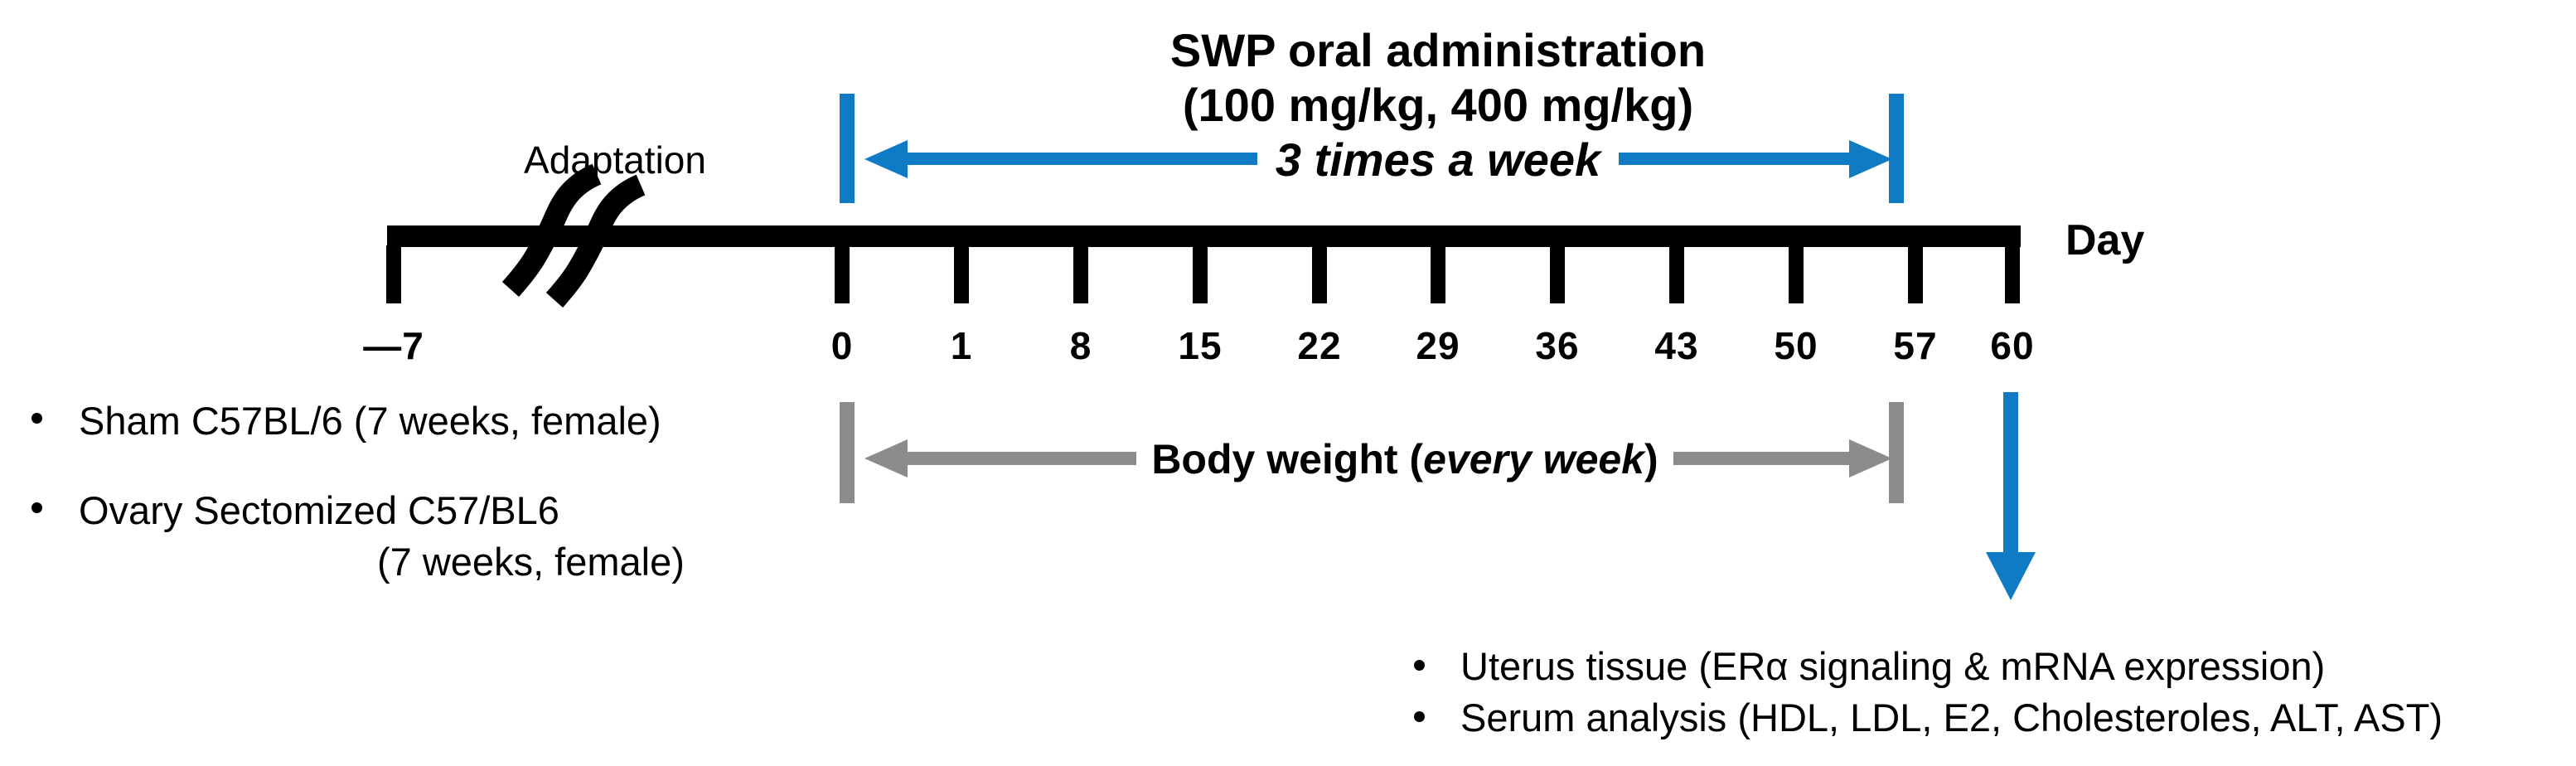 The width and height of the screenshot is (2576, 766). Describe the element at coordinates (842, 345) in the screenshot. I see `tick-label-day-0: 0` at that location.